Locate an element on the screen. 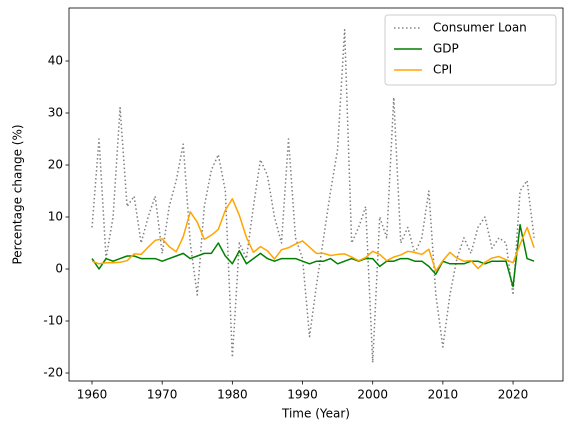  legend-label: CPI is located at coordinates (442, 70).